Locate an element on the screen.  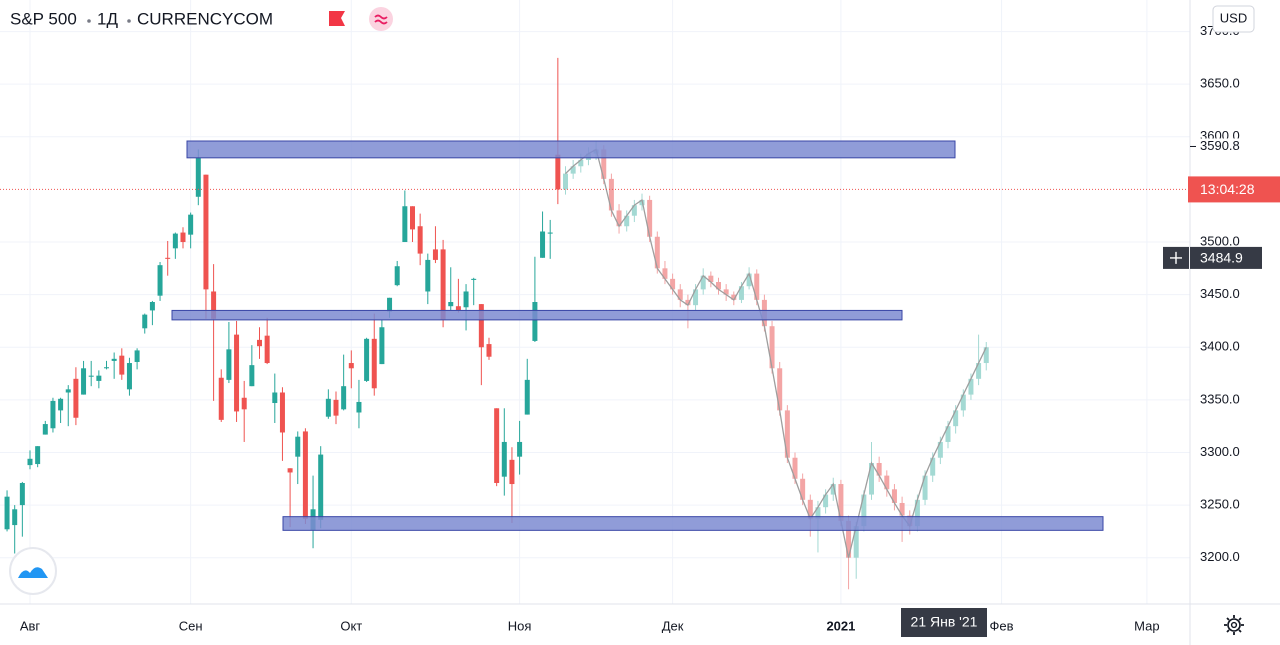
marker-price-label: 3590.8 is located at coordinates (1220, 145).